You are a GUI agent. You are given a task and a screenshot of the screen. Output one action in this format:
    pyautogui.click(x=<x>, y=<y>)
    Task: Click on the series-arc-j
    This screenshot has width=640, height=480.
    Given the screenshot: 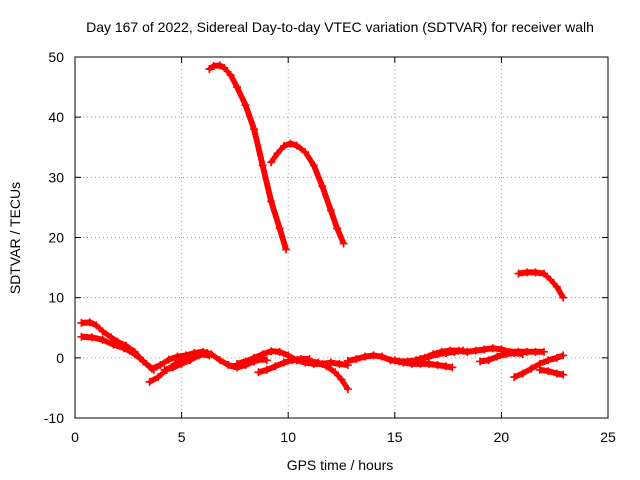 What is the action you would take?
    pyautogui.click(x=328, y=375)
    